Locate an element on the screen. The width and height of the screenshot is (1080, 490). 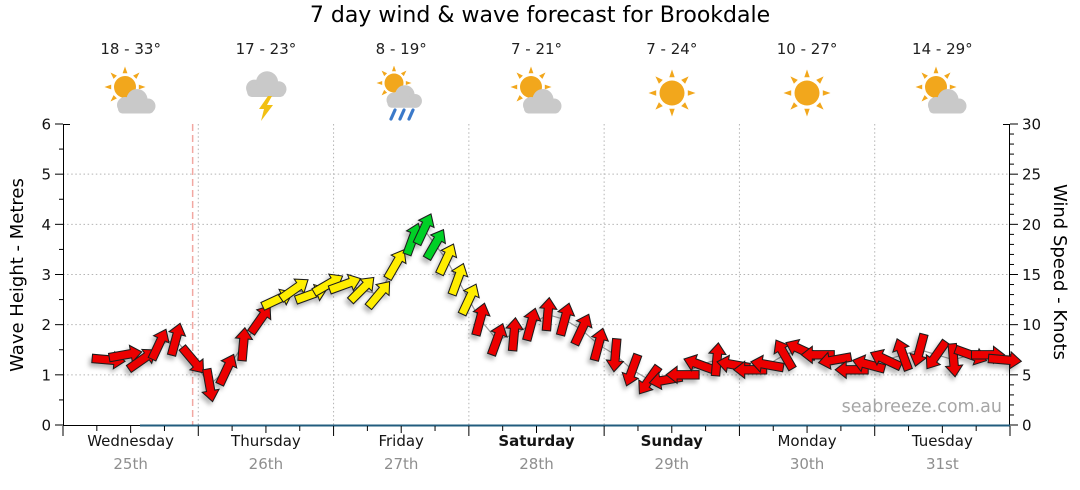
temperature-range-label: 18 - 33° is located at coordinates (130, 49).